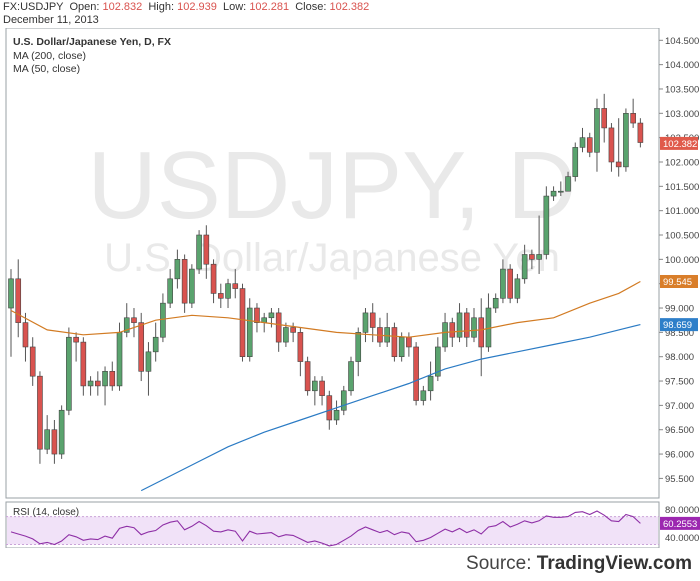 This screenshot has width=700, height=581. What do you see at coordinates (682, 538) in the screenshot?
I see `rsi-y-tick-label: 40.0000` at bounding box center [682, 538].